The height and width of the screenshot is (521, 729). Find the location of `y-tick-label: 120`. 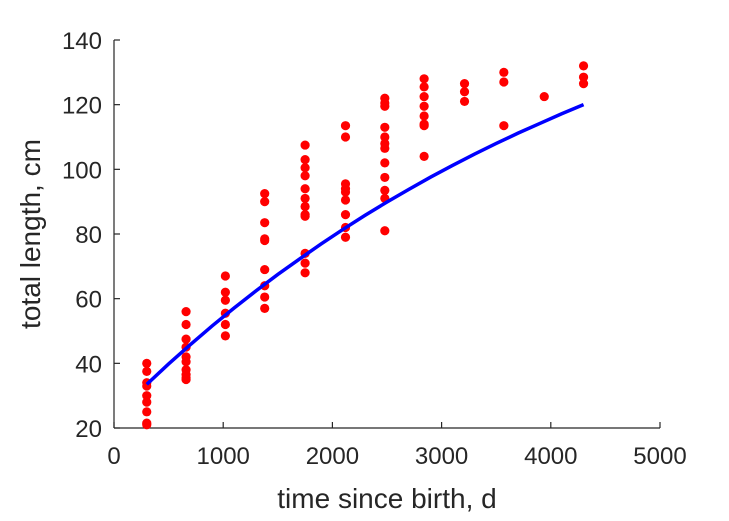

y-tick-label: 120 is located at coordinates (82, 106).